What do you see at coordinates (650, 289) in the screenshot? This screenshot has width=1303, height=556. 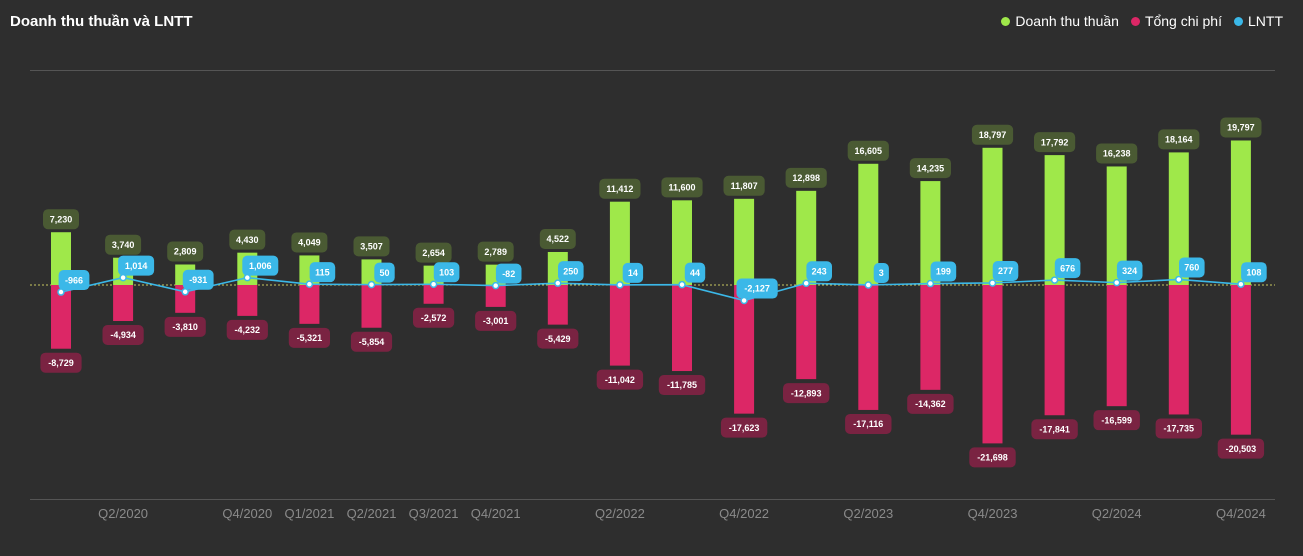 I see `line-profit` at bounding box center [650, 289].